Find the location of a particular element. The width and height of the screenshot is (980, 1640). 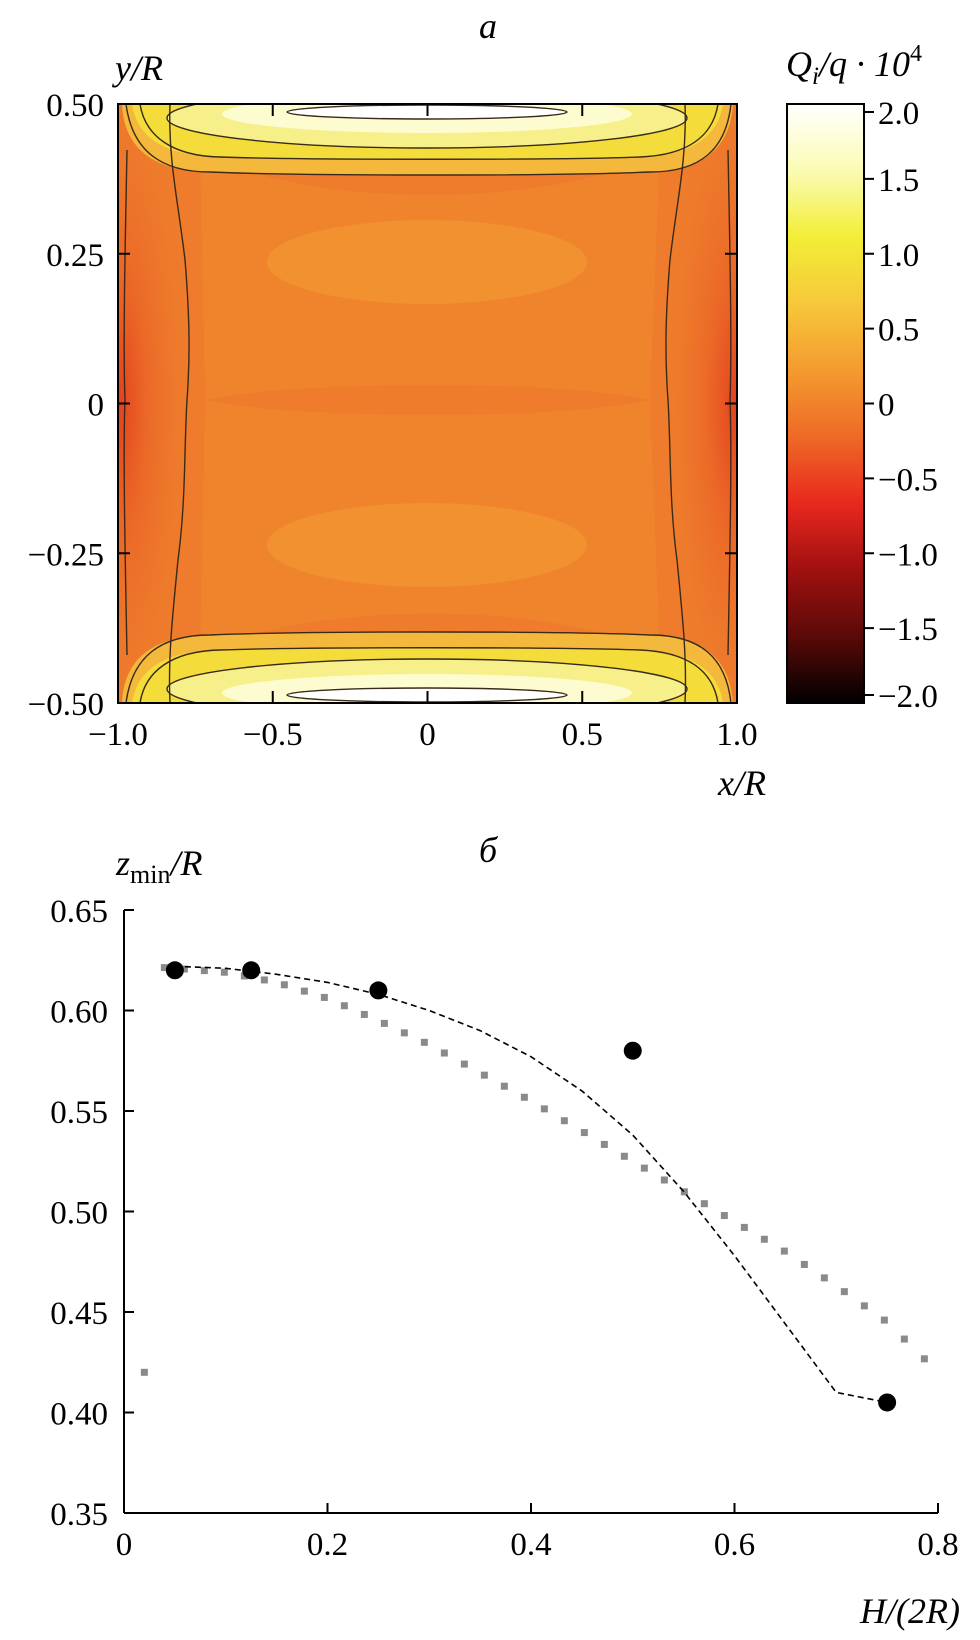

heatmap-x-tick-label: −1.0 is located at coordinates (118, 735).